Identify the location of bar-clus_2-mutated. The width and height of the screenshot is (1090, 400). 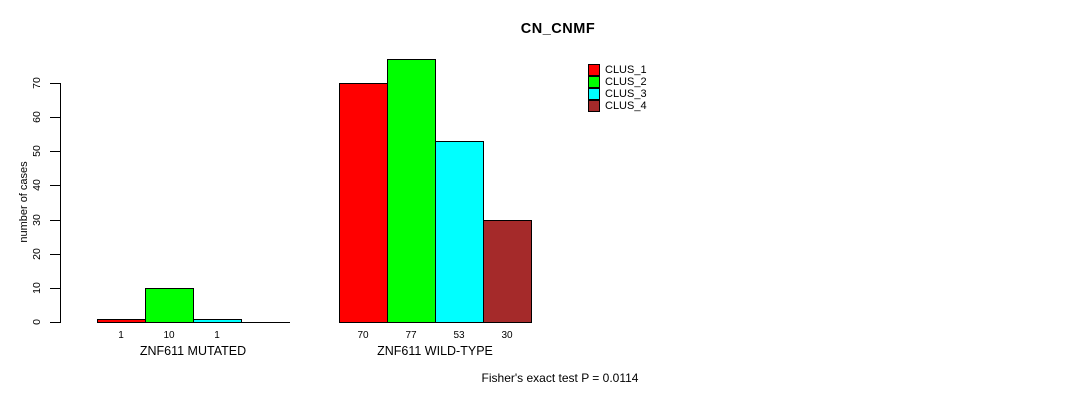
(169, 305).